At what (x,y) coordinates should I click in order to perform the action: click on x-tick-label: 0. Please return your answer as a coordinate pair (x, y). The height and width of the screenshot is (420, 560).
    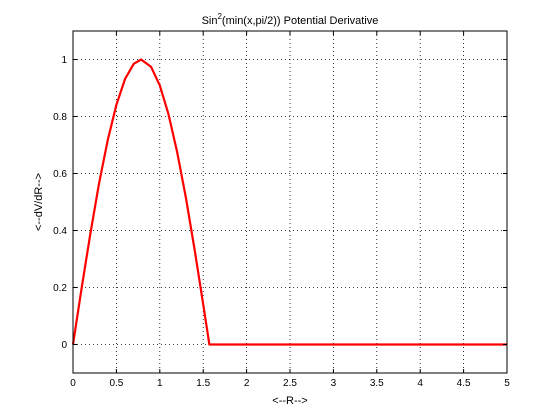
    Looking at the image, I should click on (73, 383).